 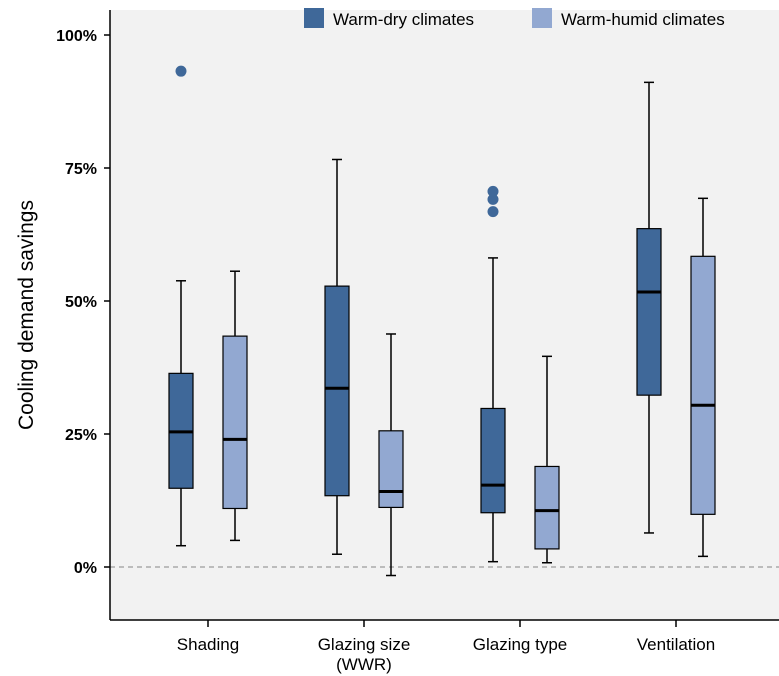 I want to click on x-tick-label: Ventilation, so click(x=676, y=644).